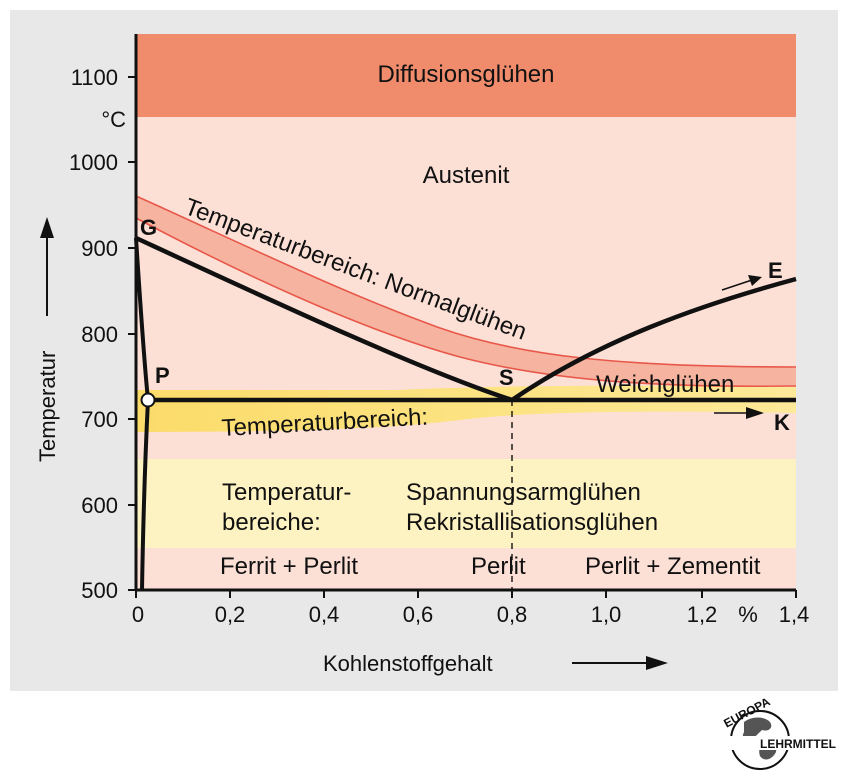 Image resolution: width=848 pixels, height=784 pixels. What do you see at coordinates (506, 377) in the screenshot?
I see `point-s-label: S` at bounding box center [506, 377].